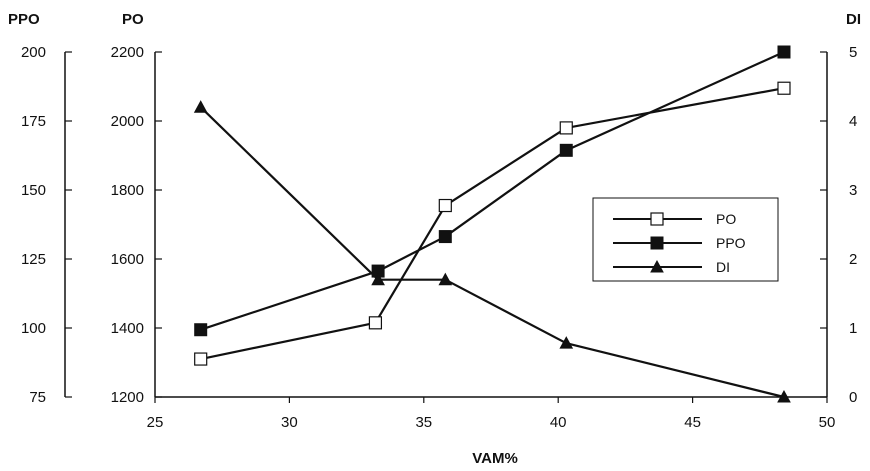 This screenshot has height=471, width=870. What do you see at coordinates (33, 121) in the screenshot?
I see `ppo-tick-label: 175` at bounding box center [33, 121].